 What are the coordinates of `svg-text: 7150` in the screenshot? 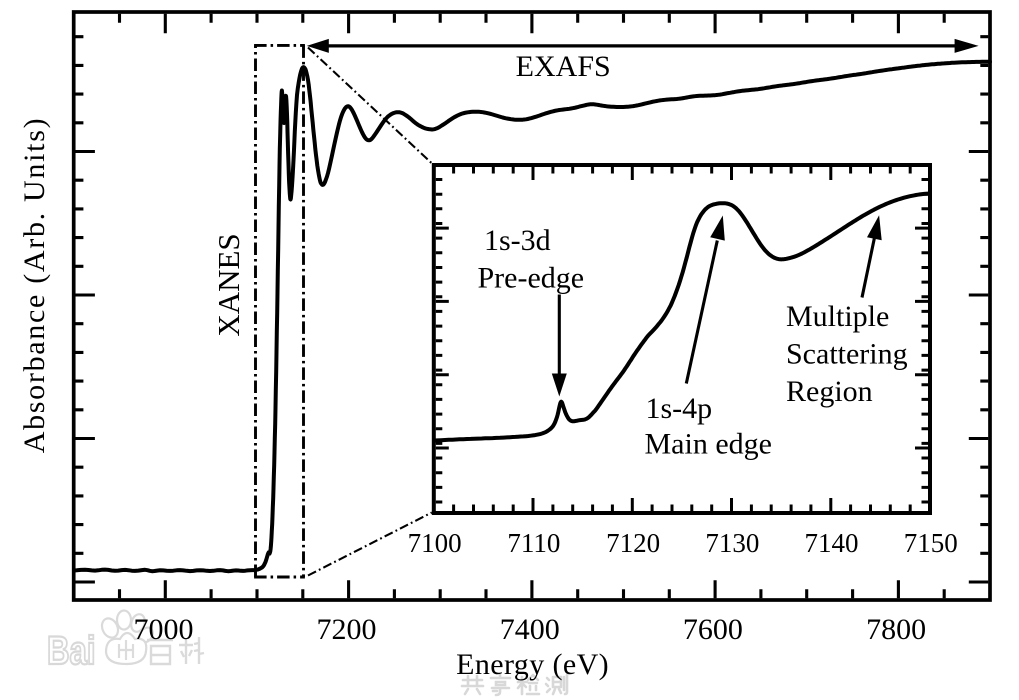 It's located at (931, 543).